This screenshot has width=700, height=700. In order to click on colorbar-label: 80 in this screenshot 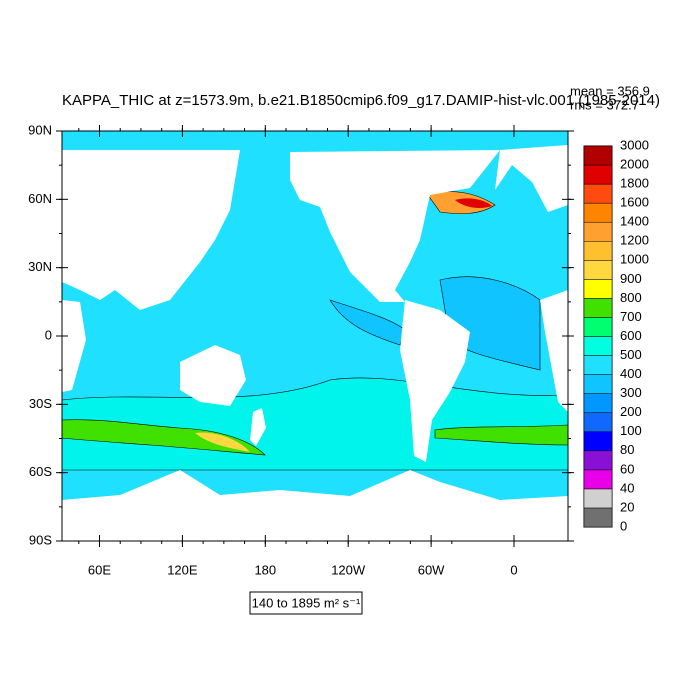, I will do `click(627, 449)`.